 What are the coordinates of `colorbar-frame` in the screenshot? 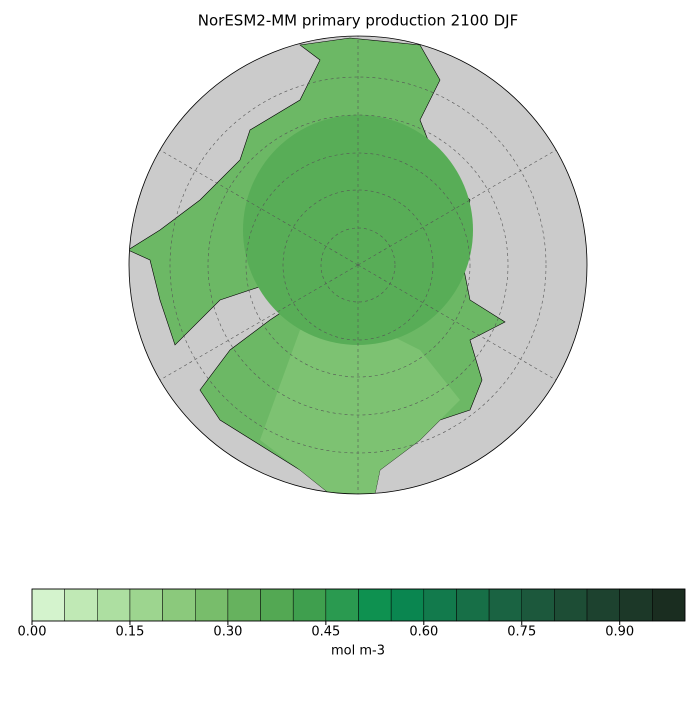 It's located at (358, 605).